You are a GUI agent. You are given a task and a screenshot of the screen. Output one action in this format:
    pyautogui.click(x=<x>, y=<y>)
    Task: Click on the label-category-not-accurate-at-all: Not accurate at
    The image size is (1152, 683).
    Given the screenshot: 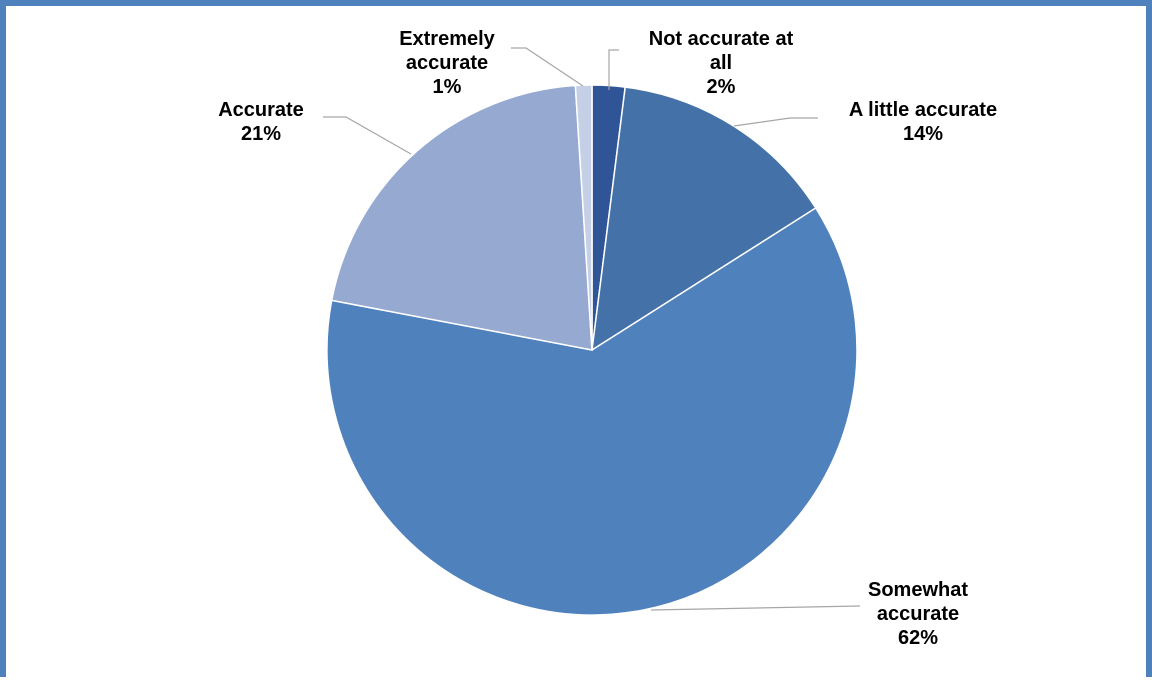 What is the action you would take?
    pyautogui.click(x=721, y=39)
    